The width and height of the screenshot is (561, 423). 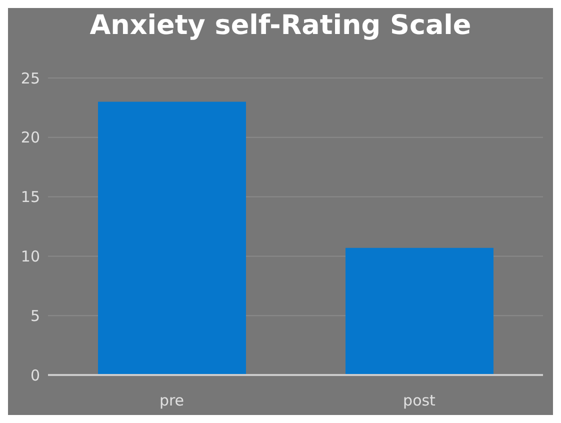 What do you see at coordinates (30, 197) in the screenshot?
I see `y-tick-label: 15` at bounding box center [30, 197].